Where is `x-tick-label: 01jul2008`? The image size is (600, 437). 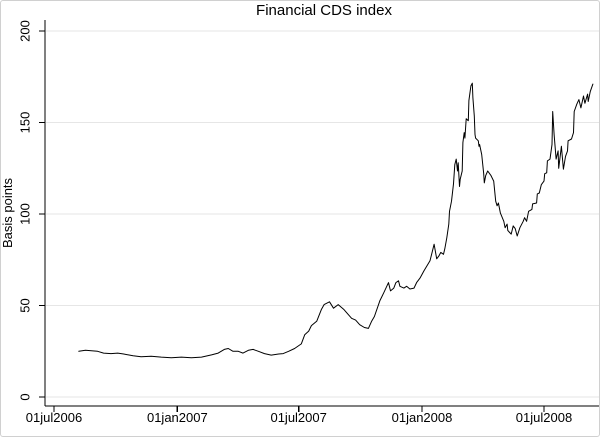 x-tick-label: 01jul2008 is located at coordinates (544, 417).